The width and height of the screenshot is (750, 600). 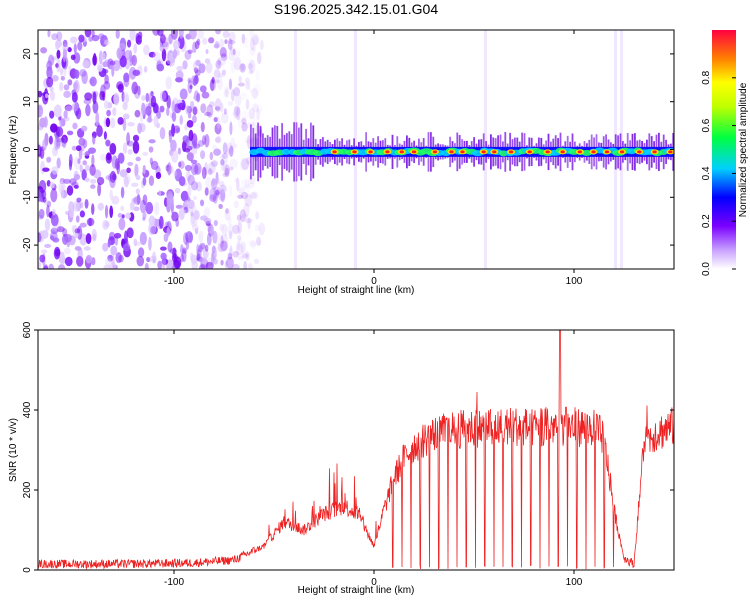 I want to click on snr-x-tick-label: 100, so click(x=574, y=582).